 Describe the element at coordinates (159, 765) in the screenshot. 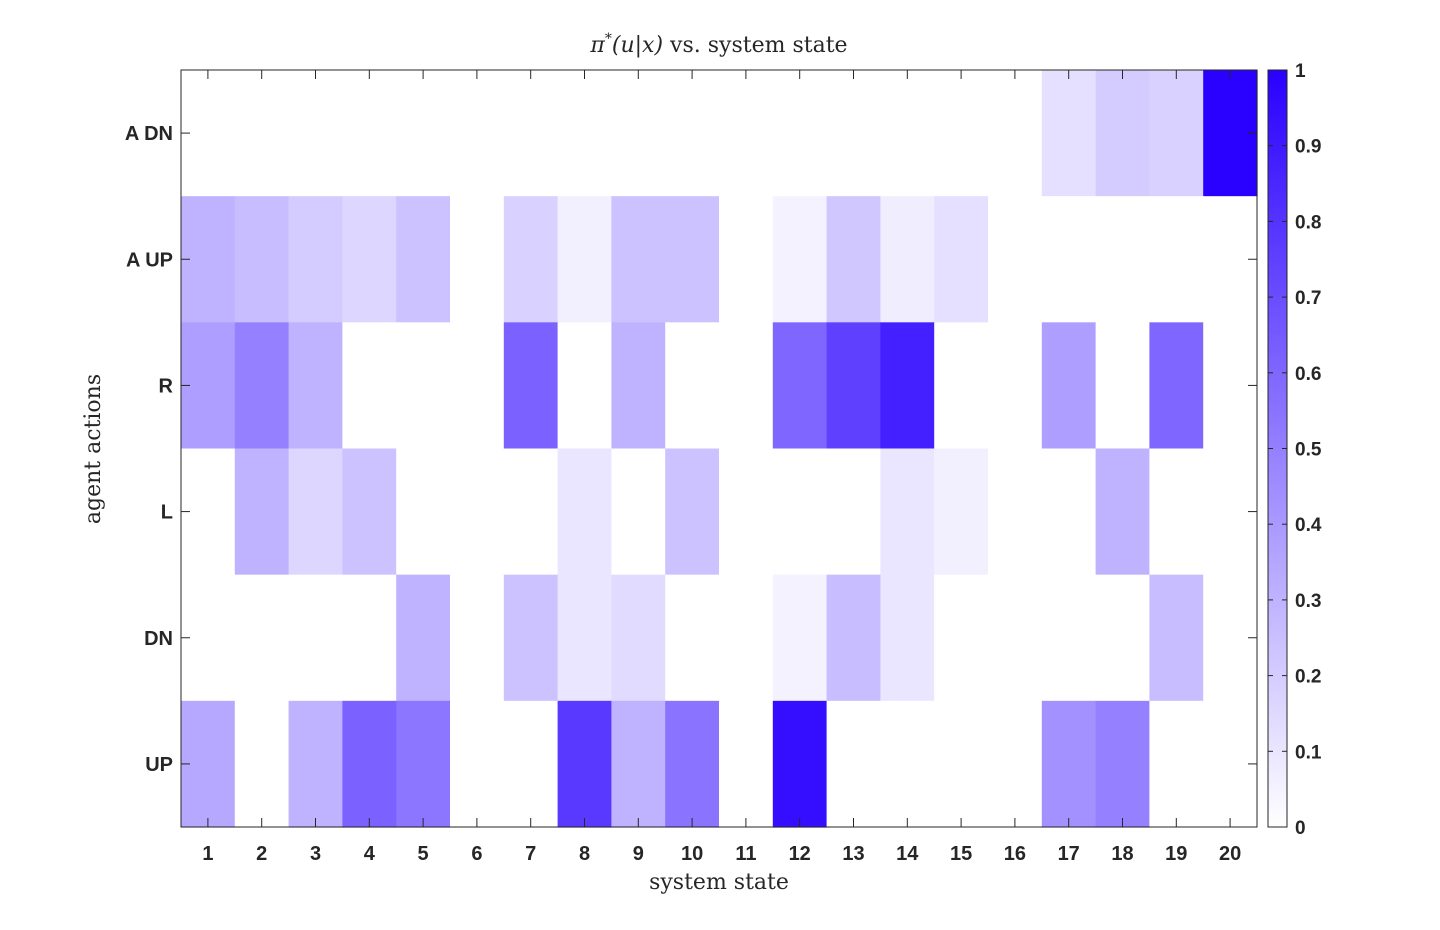

I see `y-tick-label: UP` at that location.